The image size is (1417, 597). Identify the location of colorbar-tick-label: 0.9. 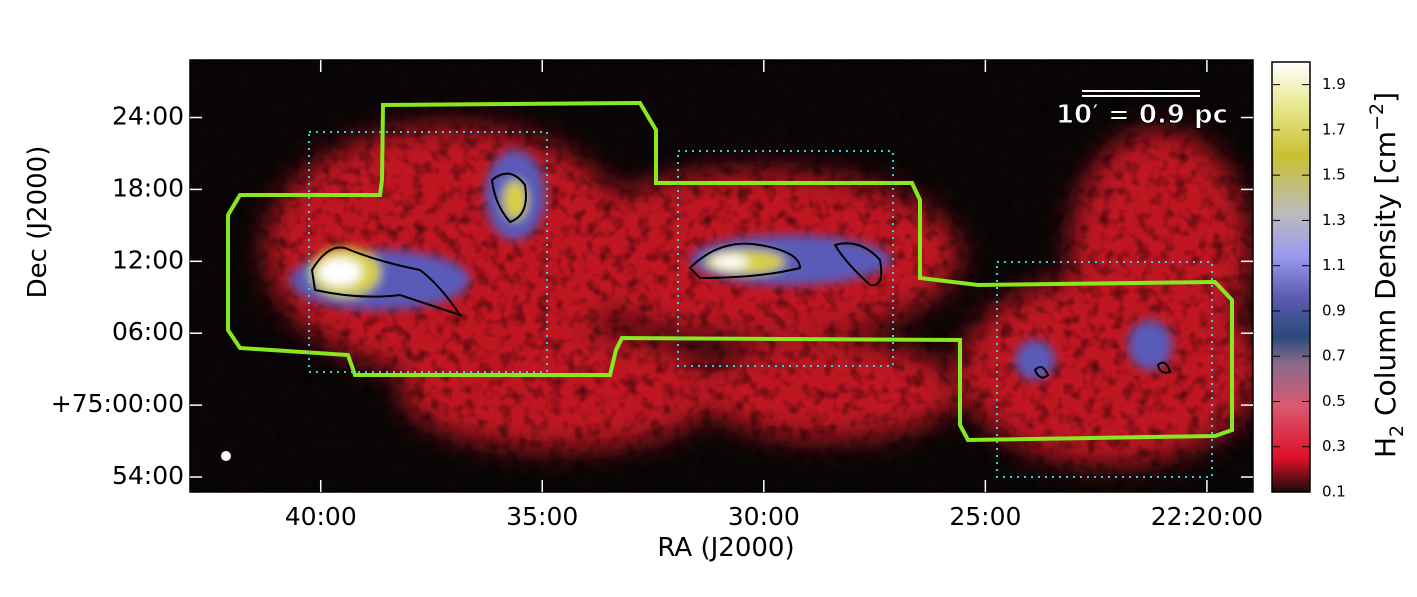
(1334, 310).